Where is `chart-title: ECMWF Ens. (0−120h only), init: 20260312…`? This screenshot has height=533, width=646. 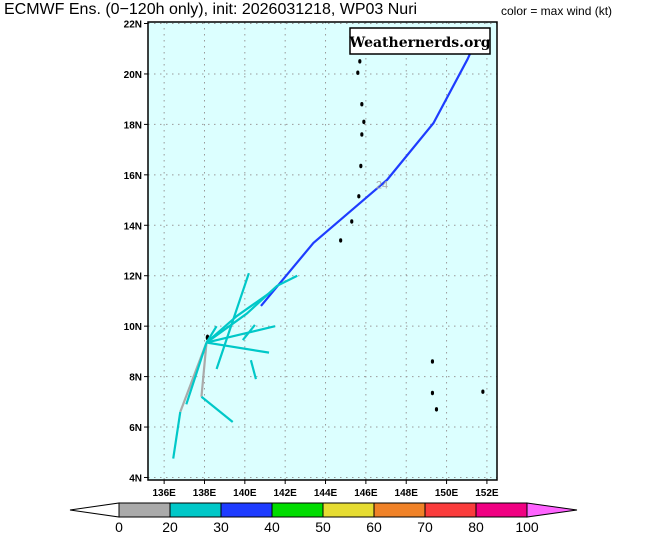 chart-title: ECMWF Ens. (0−120h only), init: 20260312… is located at coordinates (211, 9).